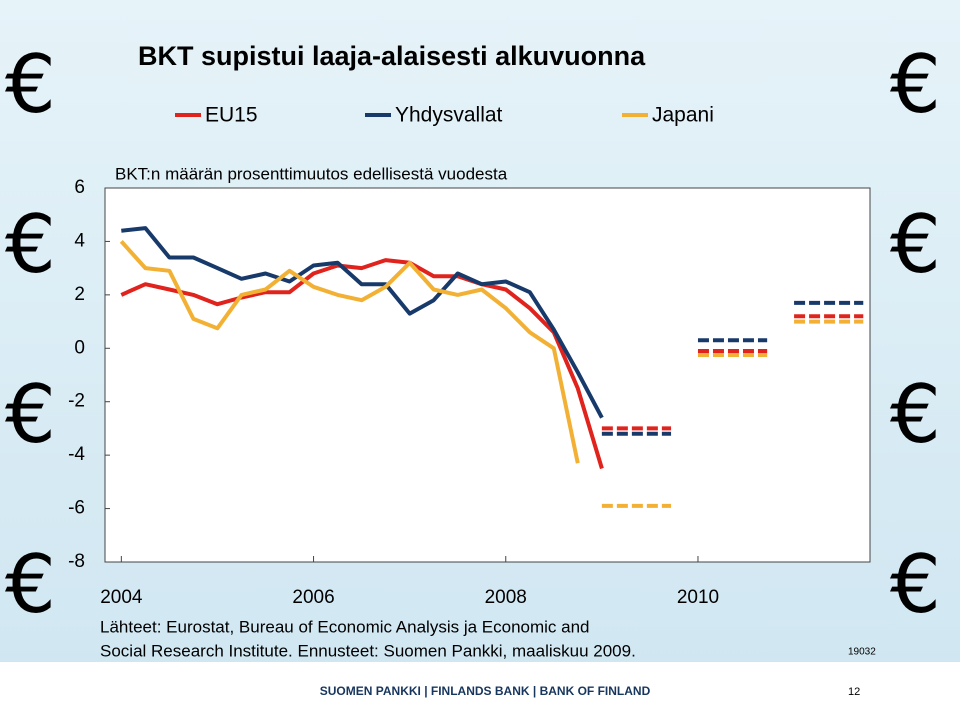 This screenshot has width=960, height=701. What do you see at coordinates (79, 240) in the screenshot?
I see `y-tick-label: 4` at bounding box center [79, 240].